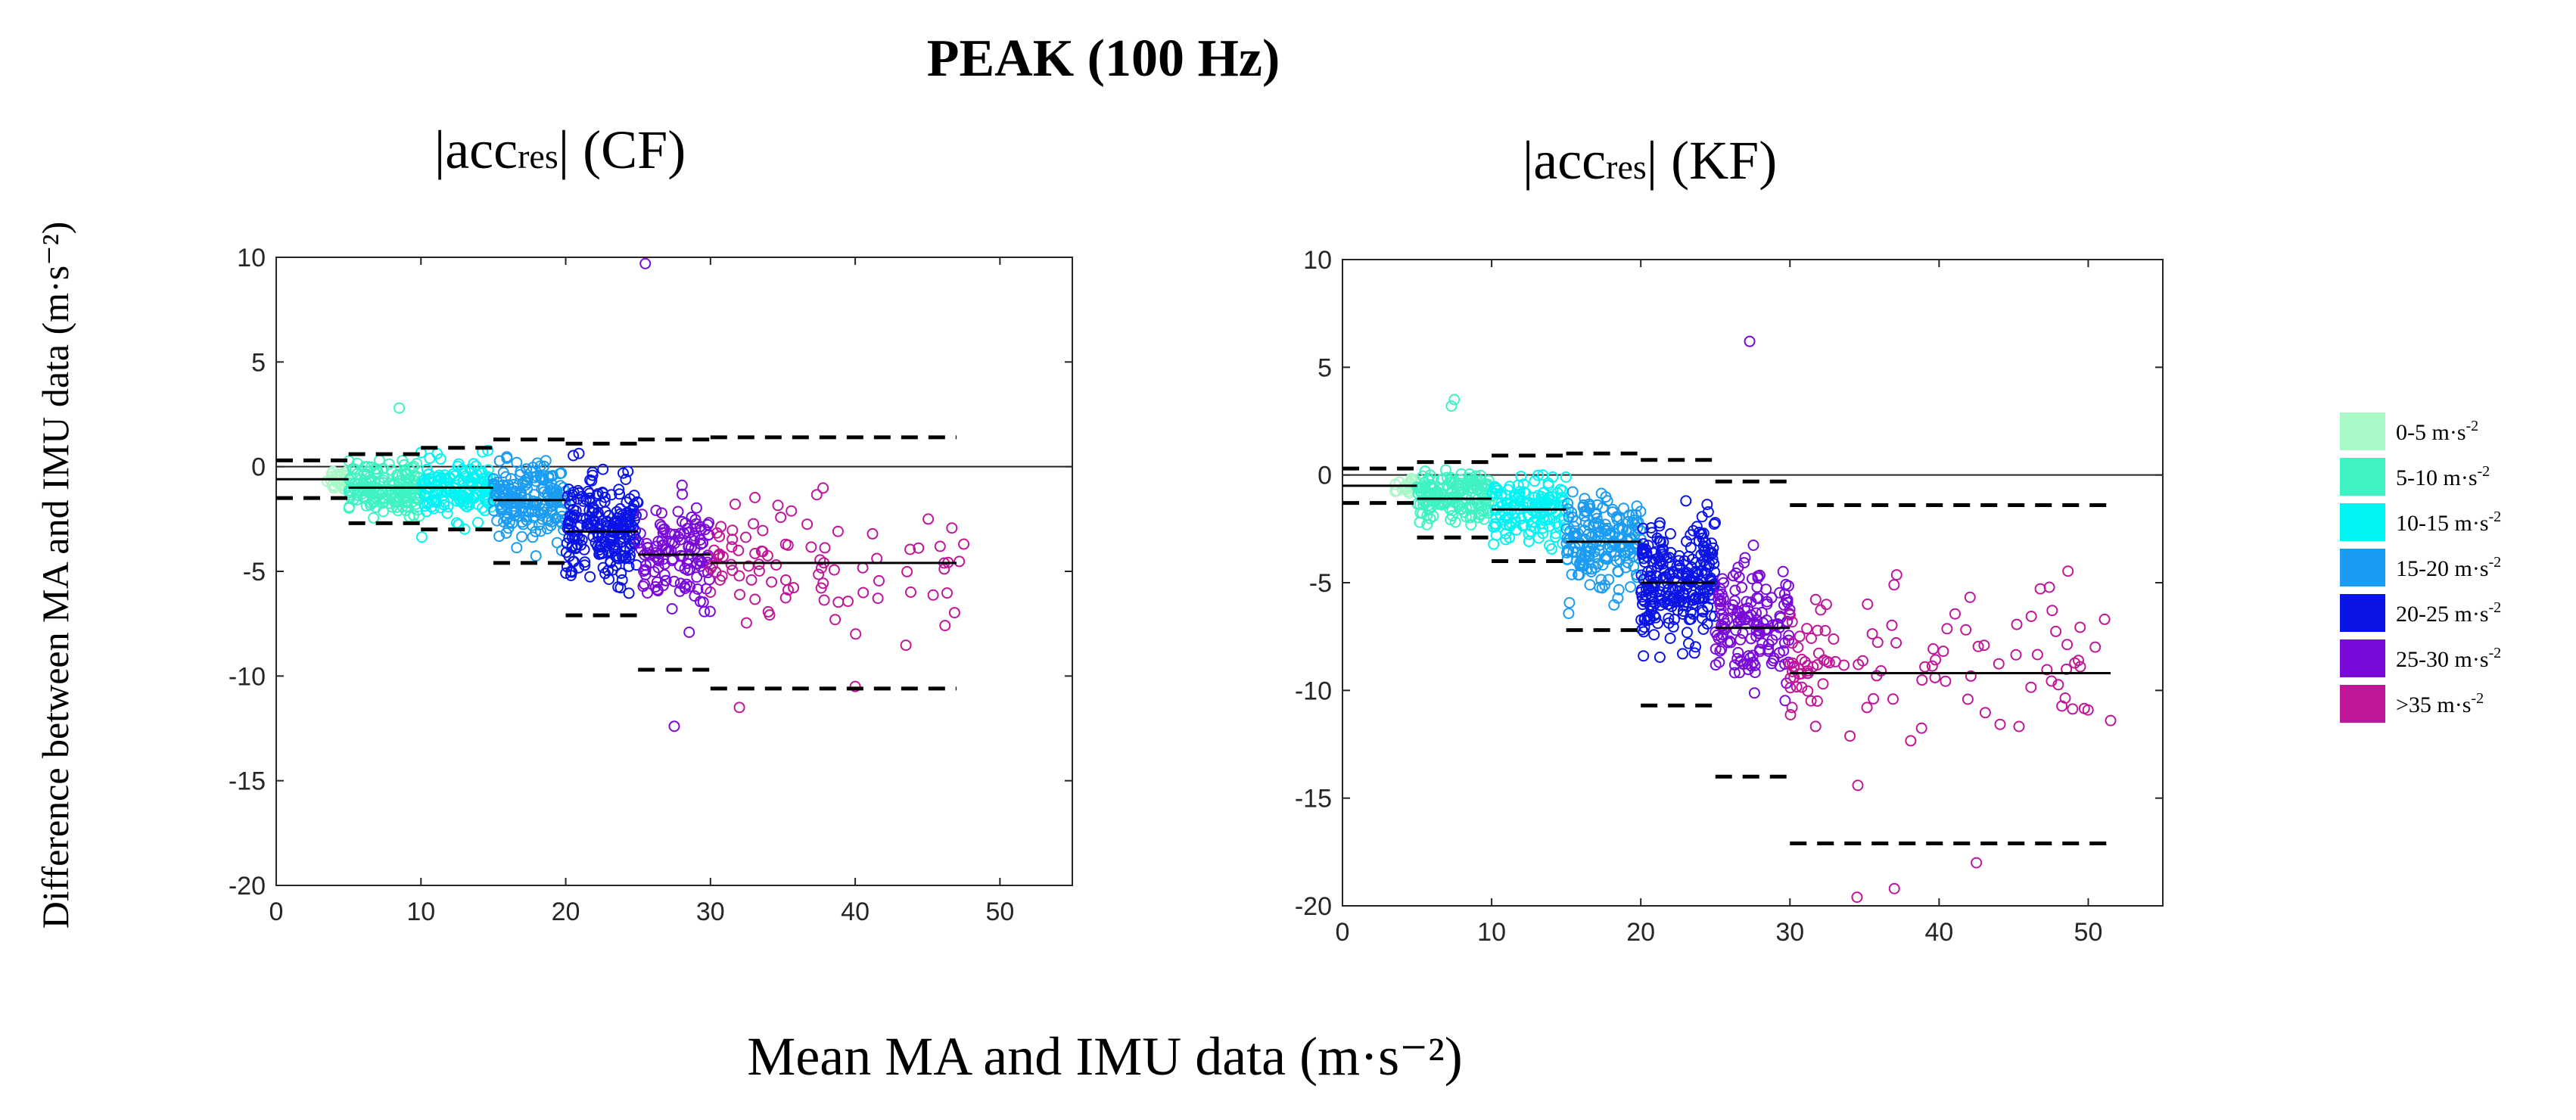 The height and width of the screenshot is (1120, 2576). What do you see at coordinates (1325, 476) in the screenshot?
I see `y-tick-label: 0` at bounding box center [1325, 476].